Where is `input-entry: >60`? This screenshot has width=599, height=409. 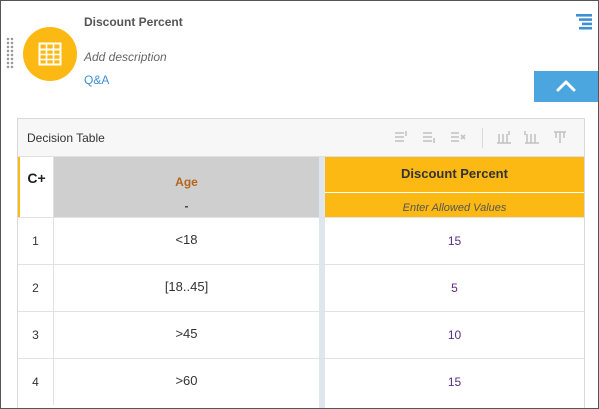
input-entry: >60 is located at coordinates (186, 380).